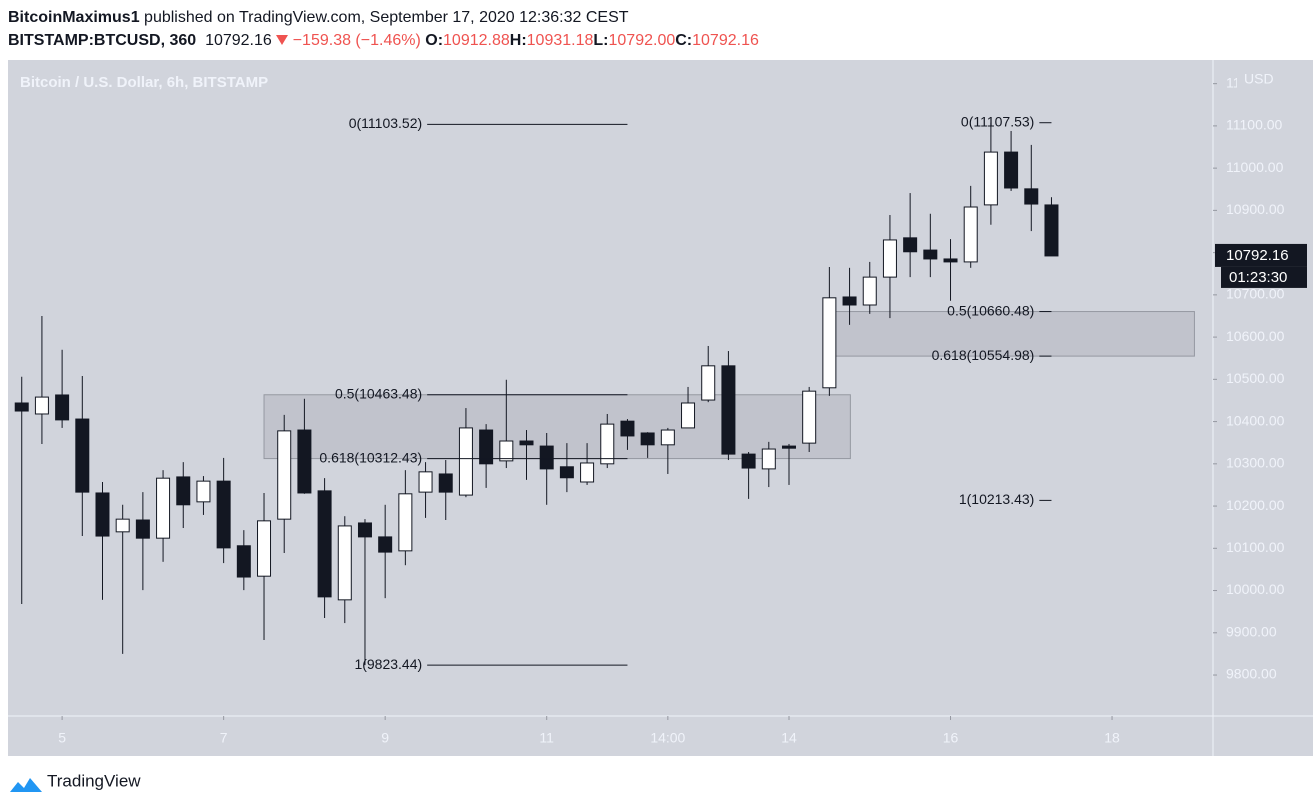  I want to click on ohlc-label: O:, so click(434, 40).